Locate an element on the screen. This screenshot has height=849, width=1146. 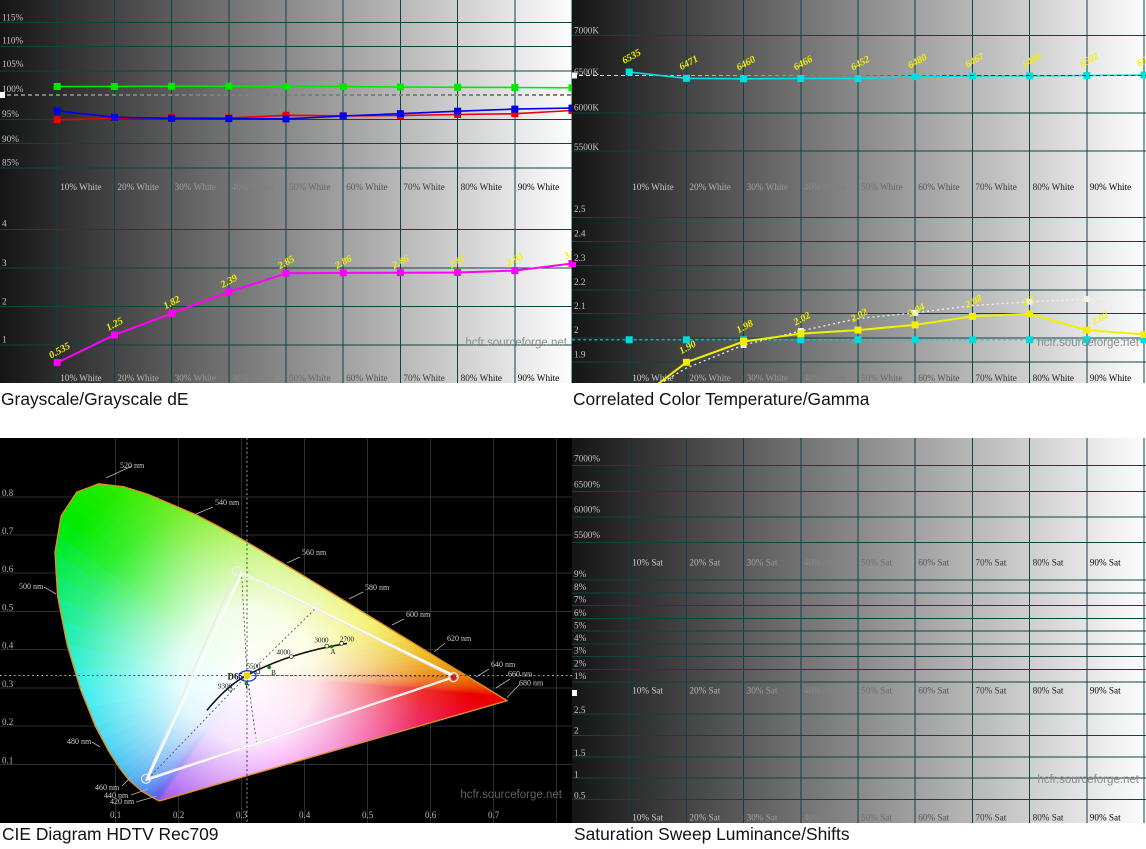
svg-text: 500 nm is located at coordinates (31, 586).